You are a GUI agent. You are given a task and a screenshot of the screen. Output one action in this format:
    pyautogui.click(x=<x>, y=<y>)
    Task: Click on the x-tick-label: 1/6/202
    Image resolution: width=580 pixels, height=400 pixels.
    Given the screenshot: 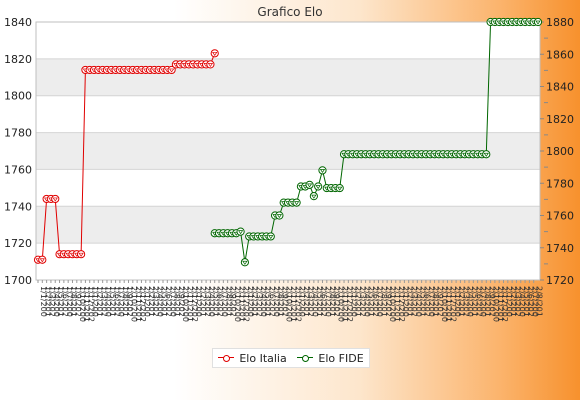 What is the action you would take?
    pyautogui.click(x=116, y=301)
    